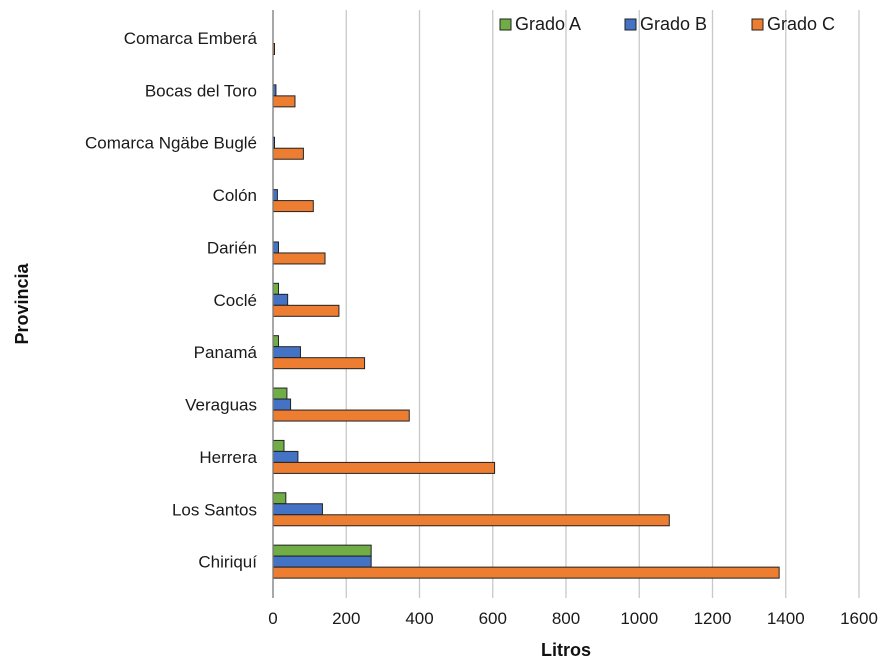 The height and width of the screenshot is (662, 888). What do you see at coordinates (22, 303) in the screenshot?
I see `y-axis-title: Provincia` at bounding box center [22, 303].